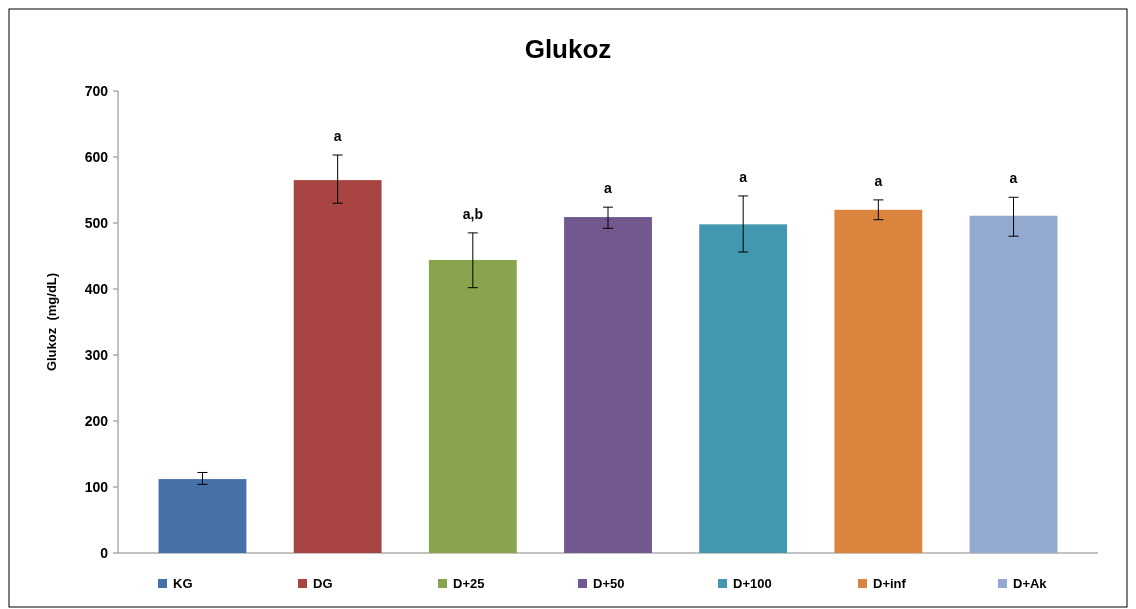  I want to click on legend-label: DG, so click(323, 583).